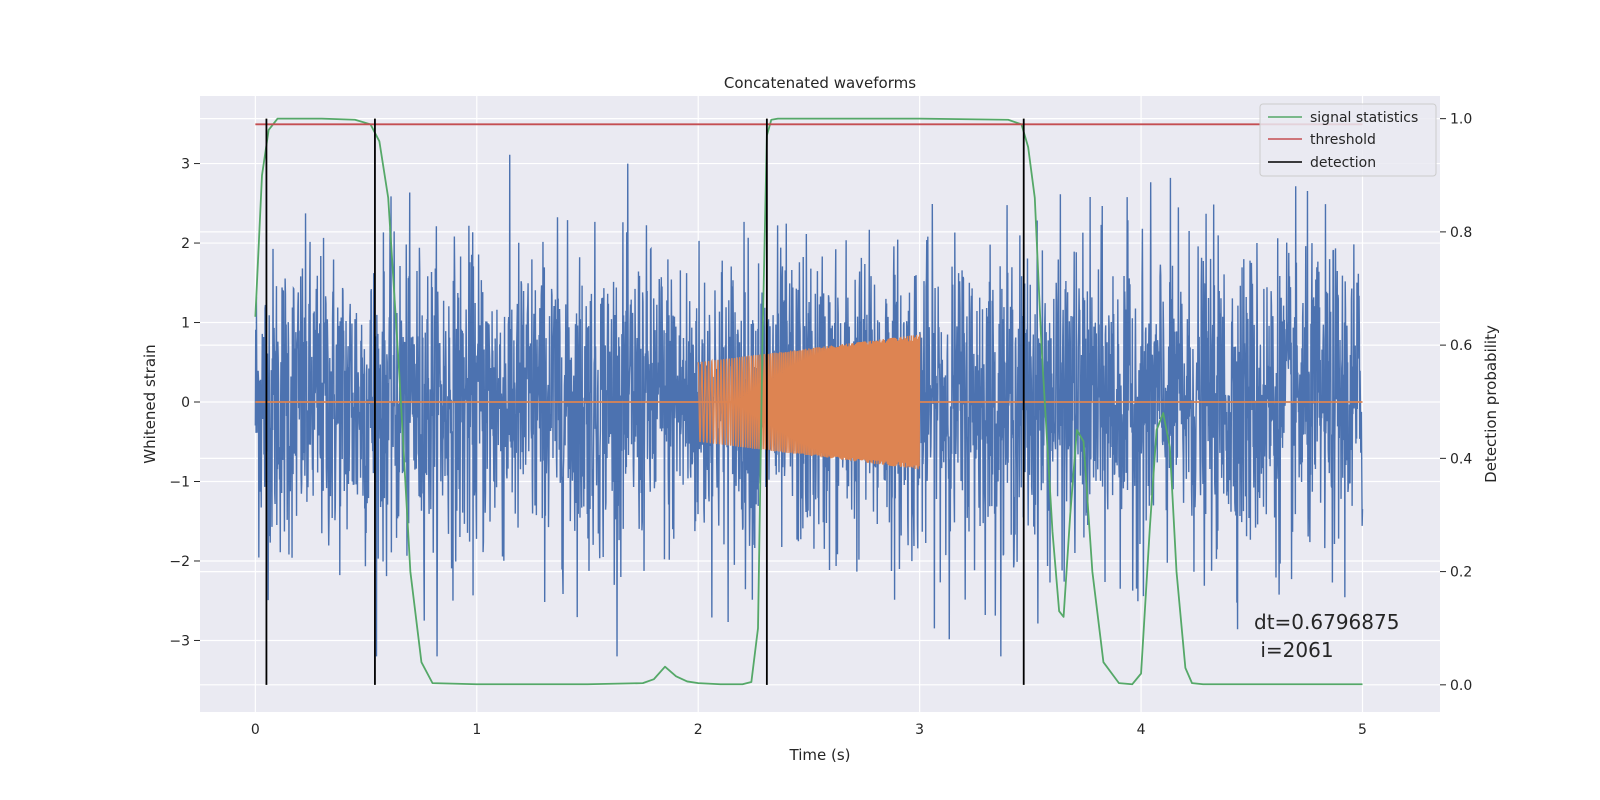 Image resolution: width=1600 pixels, height=800 pixels. I want to click on injected-chirp-line, so click(809, 402).